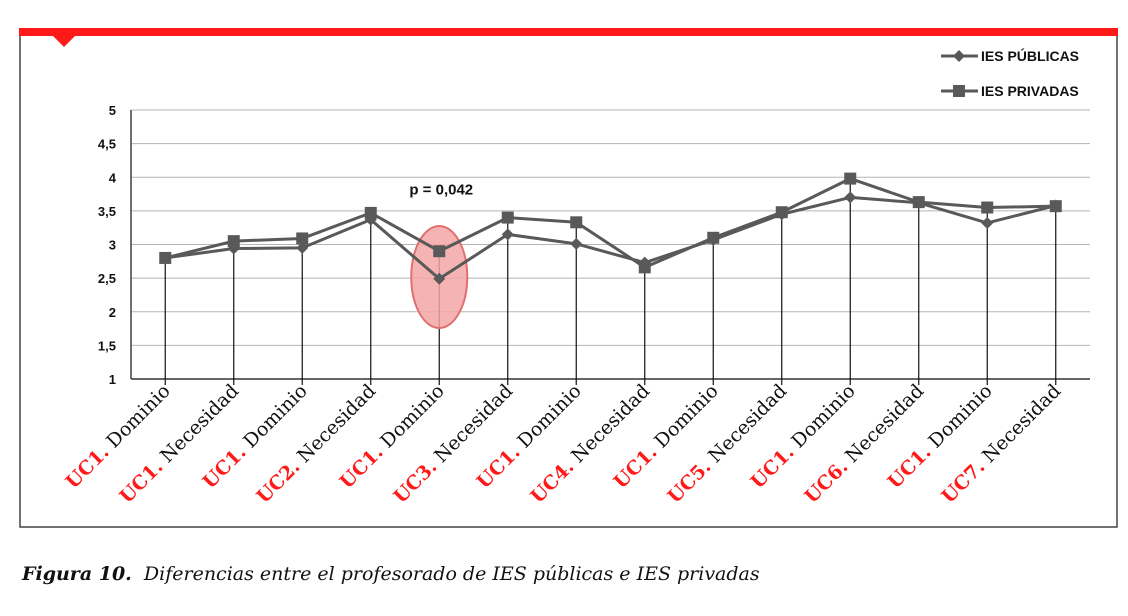  I want to click on series-markers, so click(610, 228).